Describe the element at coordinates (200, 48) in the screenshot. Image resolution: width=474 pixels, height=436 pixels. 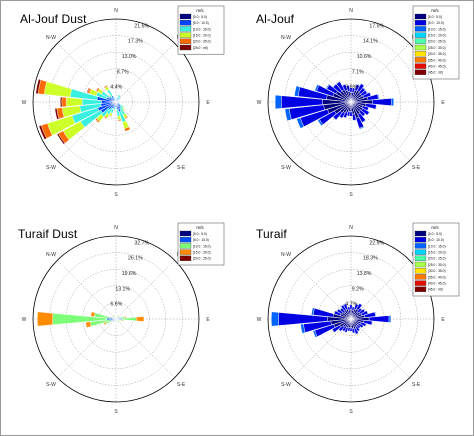
I see `legend-entry-label: [25.0 : inf)` at that location.